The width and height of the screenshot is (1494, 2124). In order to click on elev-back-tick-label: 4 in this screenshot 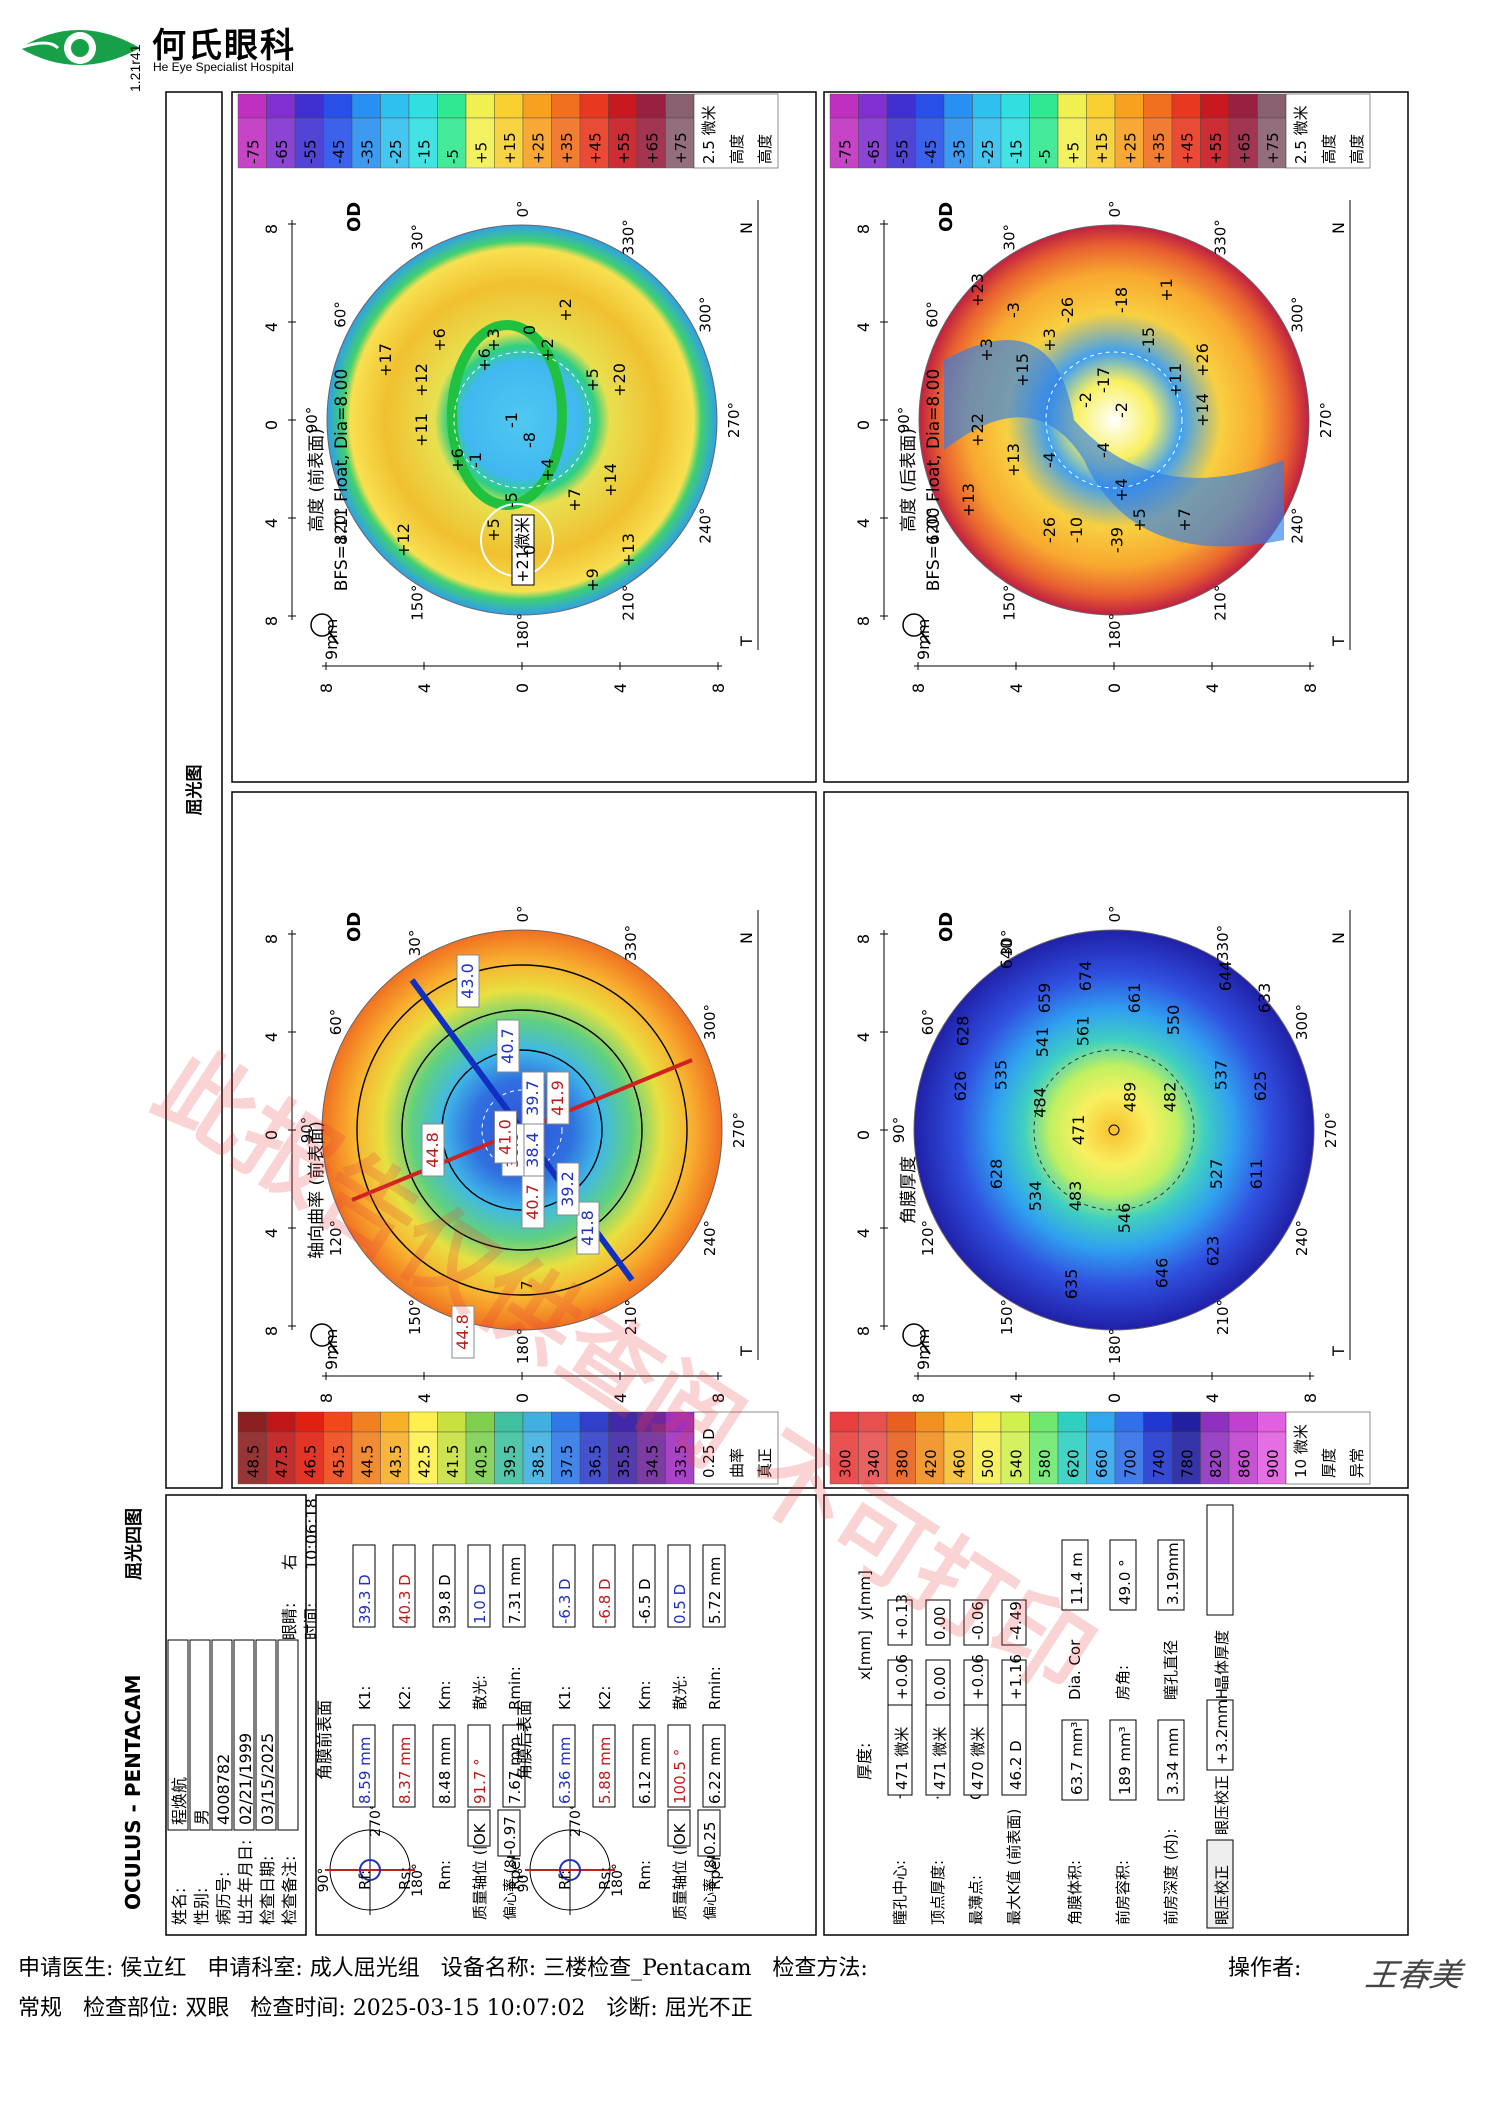, I will do `click(1212, 688)`.